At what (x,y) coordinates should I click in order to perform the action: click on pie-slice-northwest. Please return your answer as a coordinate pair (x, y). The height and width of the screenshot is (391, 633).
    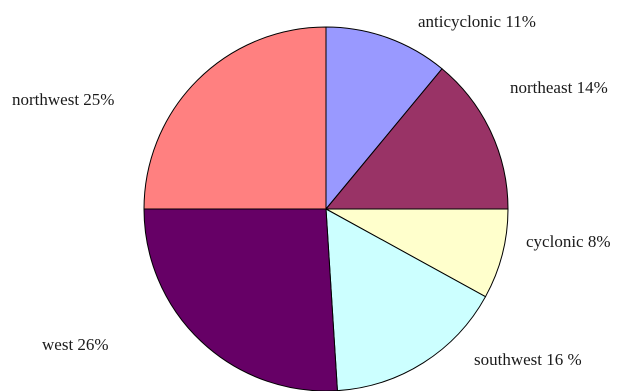
    Looking at the image, I should click on (235, 118).